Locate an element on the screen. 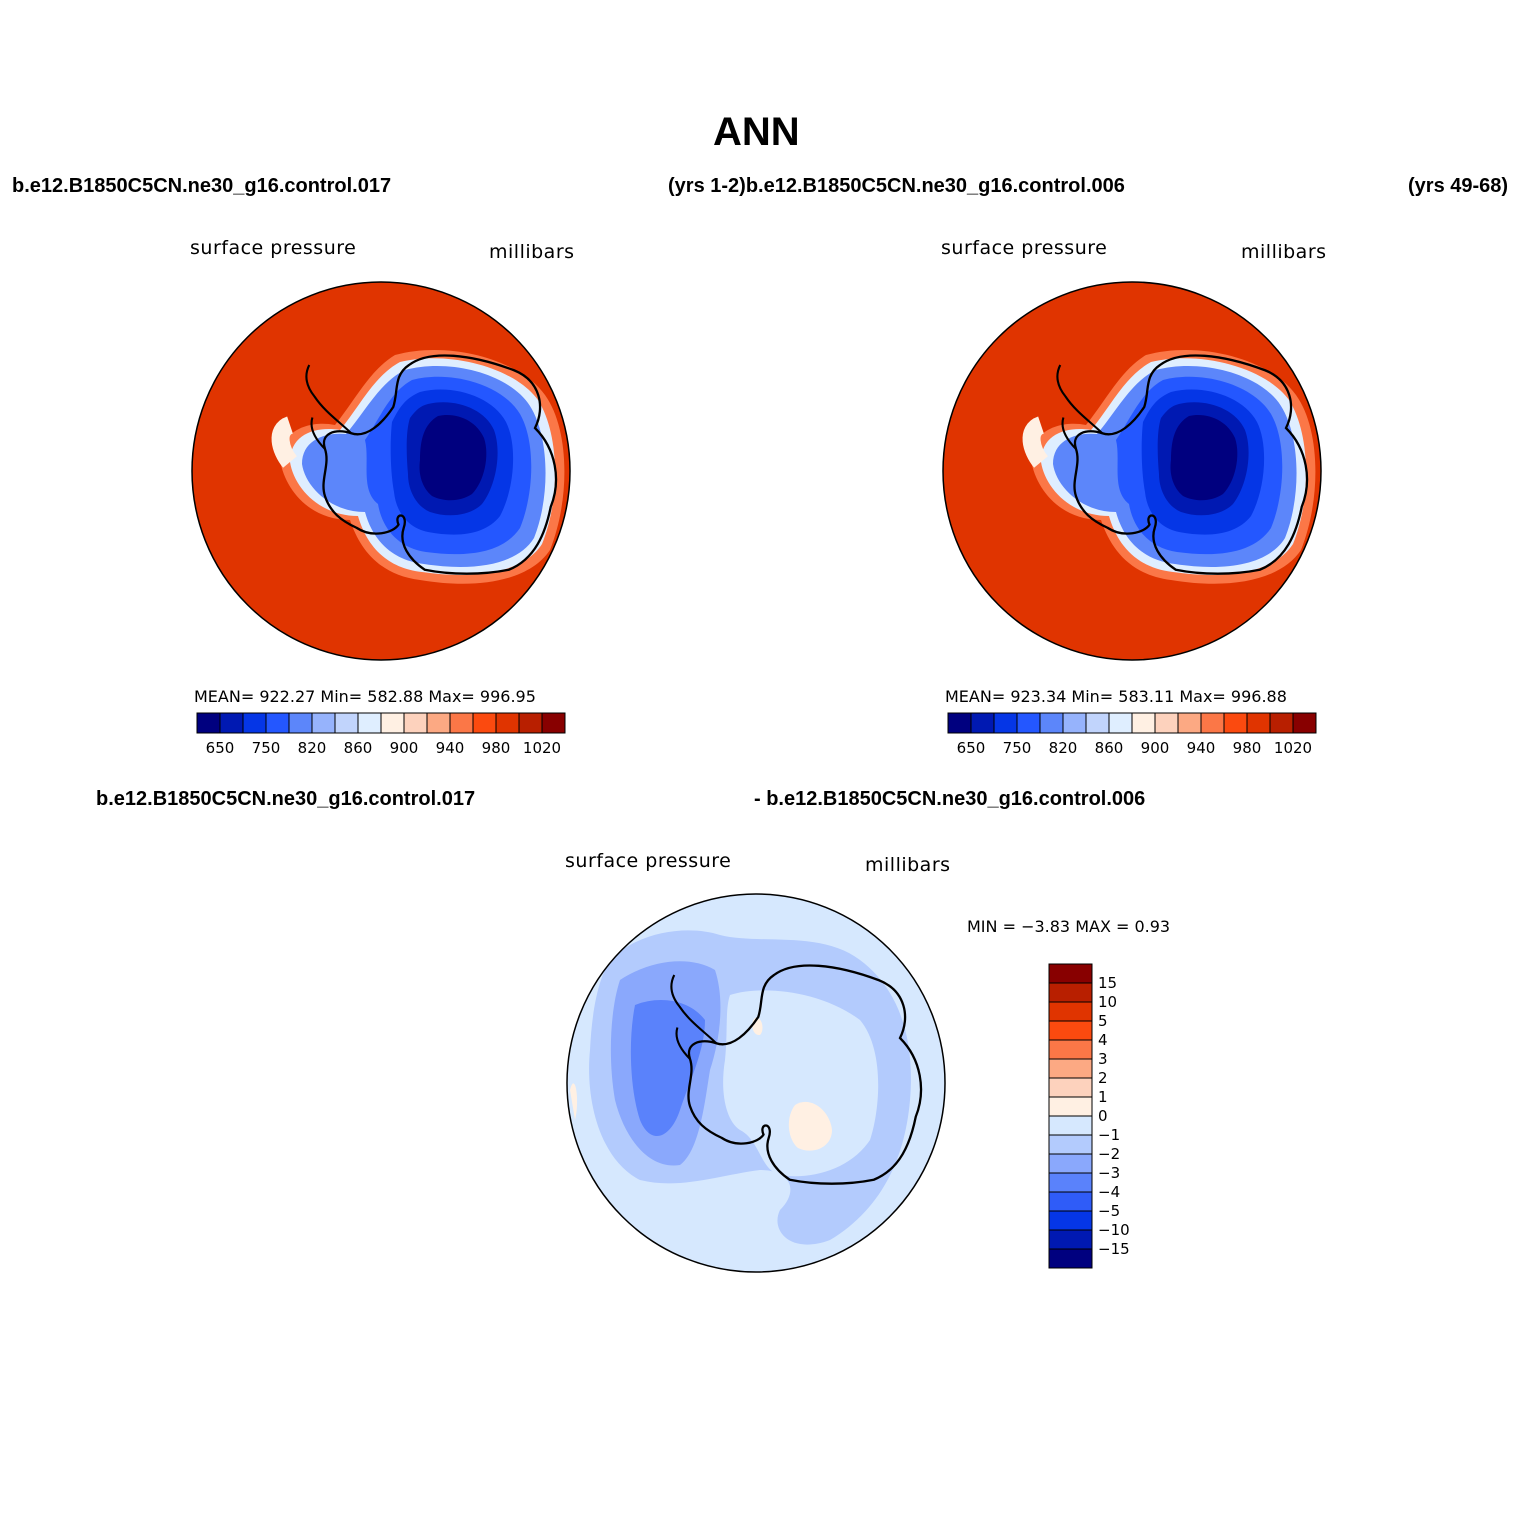 The height and width of the screenshot is (1514, 1514). panel2-variable: surface pressure is located at coordinates (1024, 248).